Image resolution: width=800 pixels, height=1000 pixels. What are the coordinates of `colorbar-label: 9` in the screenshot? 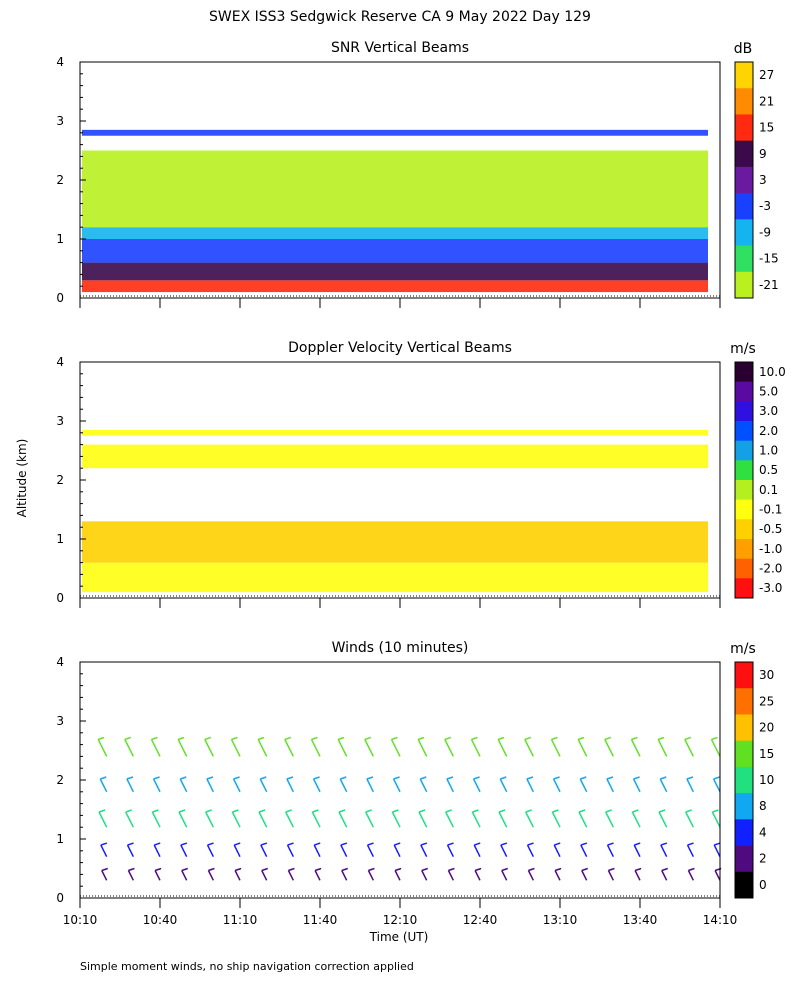 It's located at (763, 154).